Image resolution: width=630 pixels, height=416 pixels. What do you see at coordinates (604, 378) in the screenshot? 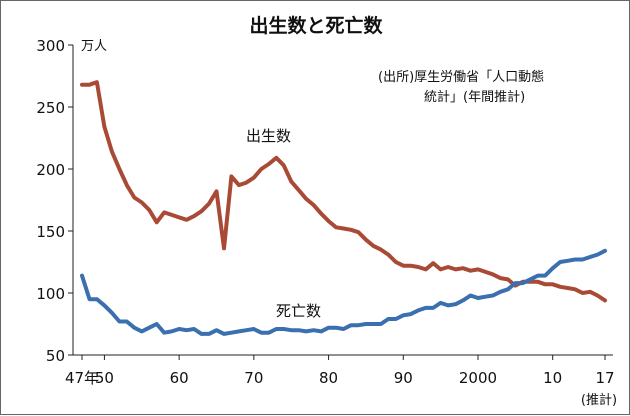
I see `x-tick-label-2017: 17` at bounding box center [604, 378].